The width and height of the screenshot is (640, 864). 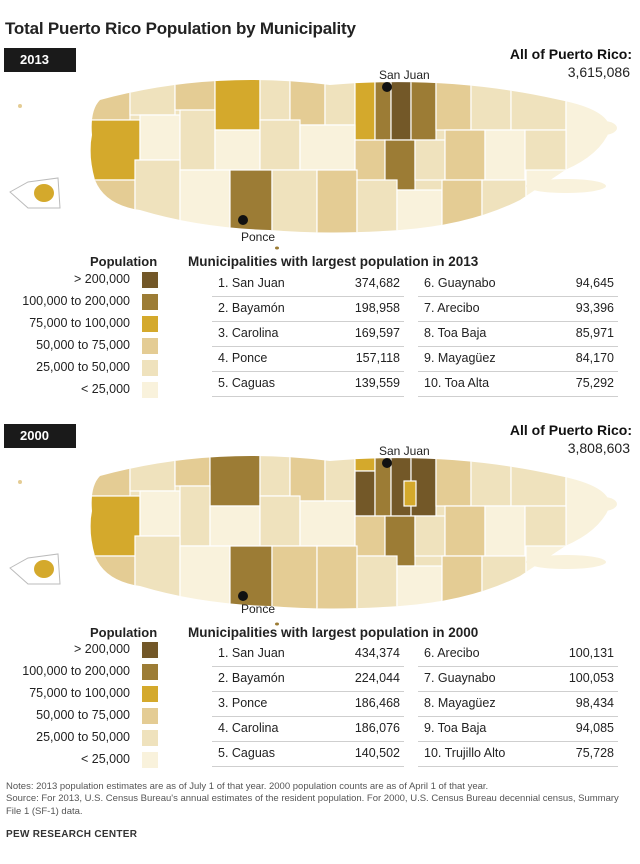 I want to click on table-row: 5. Caguas 139,559, so click(x=308, y=384).